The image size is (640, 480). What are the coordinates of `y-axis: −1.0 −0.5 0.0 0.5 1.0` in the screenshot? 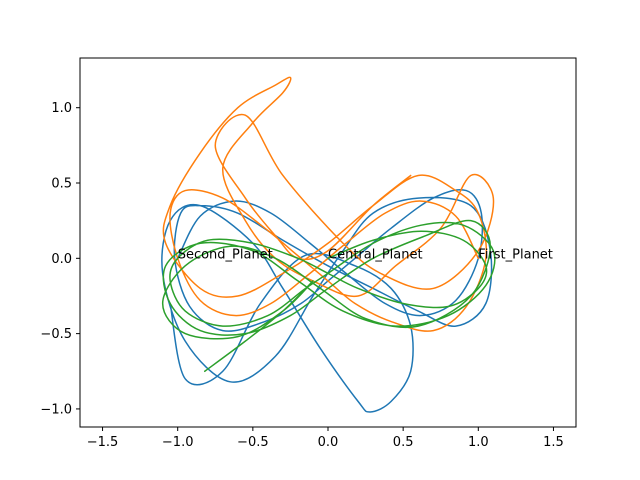 It's located at (60, 259).